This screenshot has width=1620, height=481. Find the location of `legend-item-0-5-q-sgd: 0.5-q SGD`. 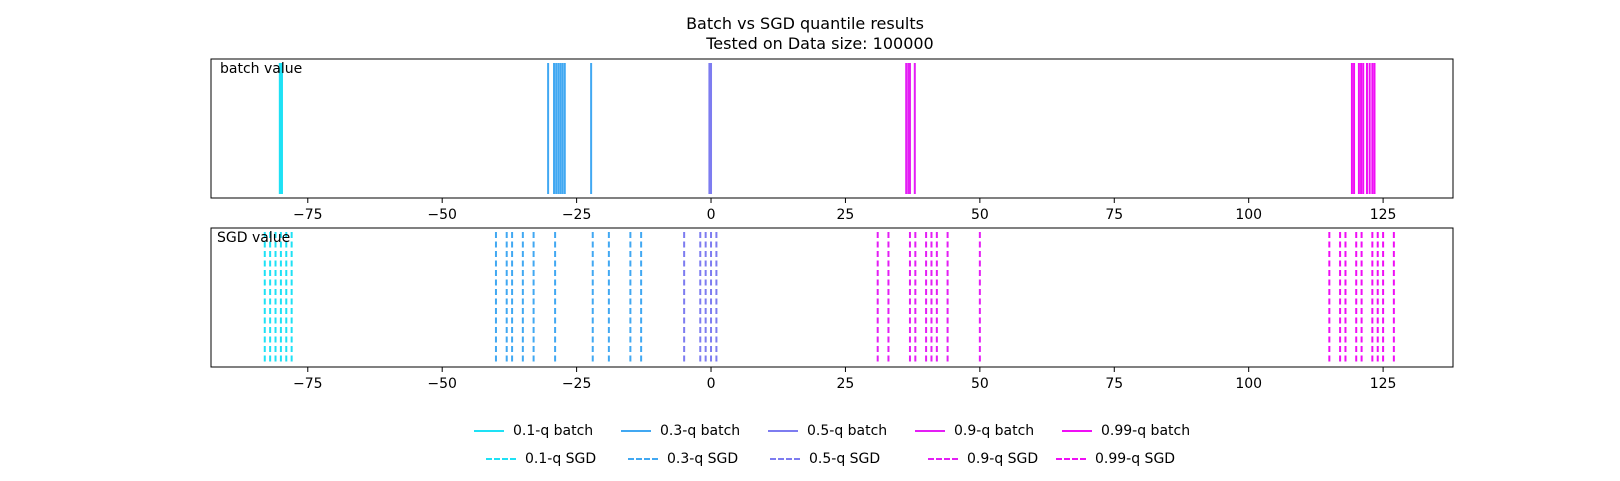

legend-item-0-5-q-sgd: 0.5-q SGD is located at coordinates (825, 459).